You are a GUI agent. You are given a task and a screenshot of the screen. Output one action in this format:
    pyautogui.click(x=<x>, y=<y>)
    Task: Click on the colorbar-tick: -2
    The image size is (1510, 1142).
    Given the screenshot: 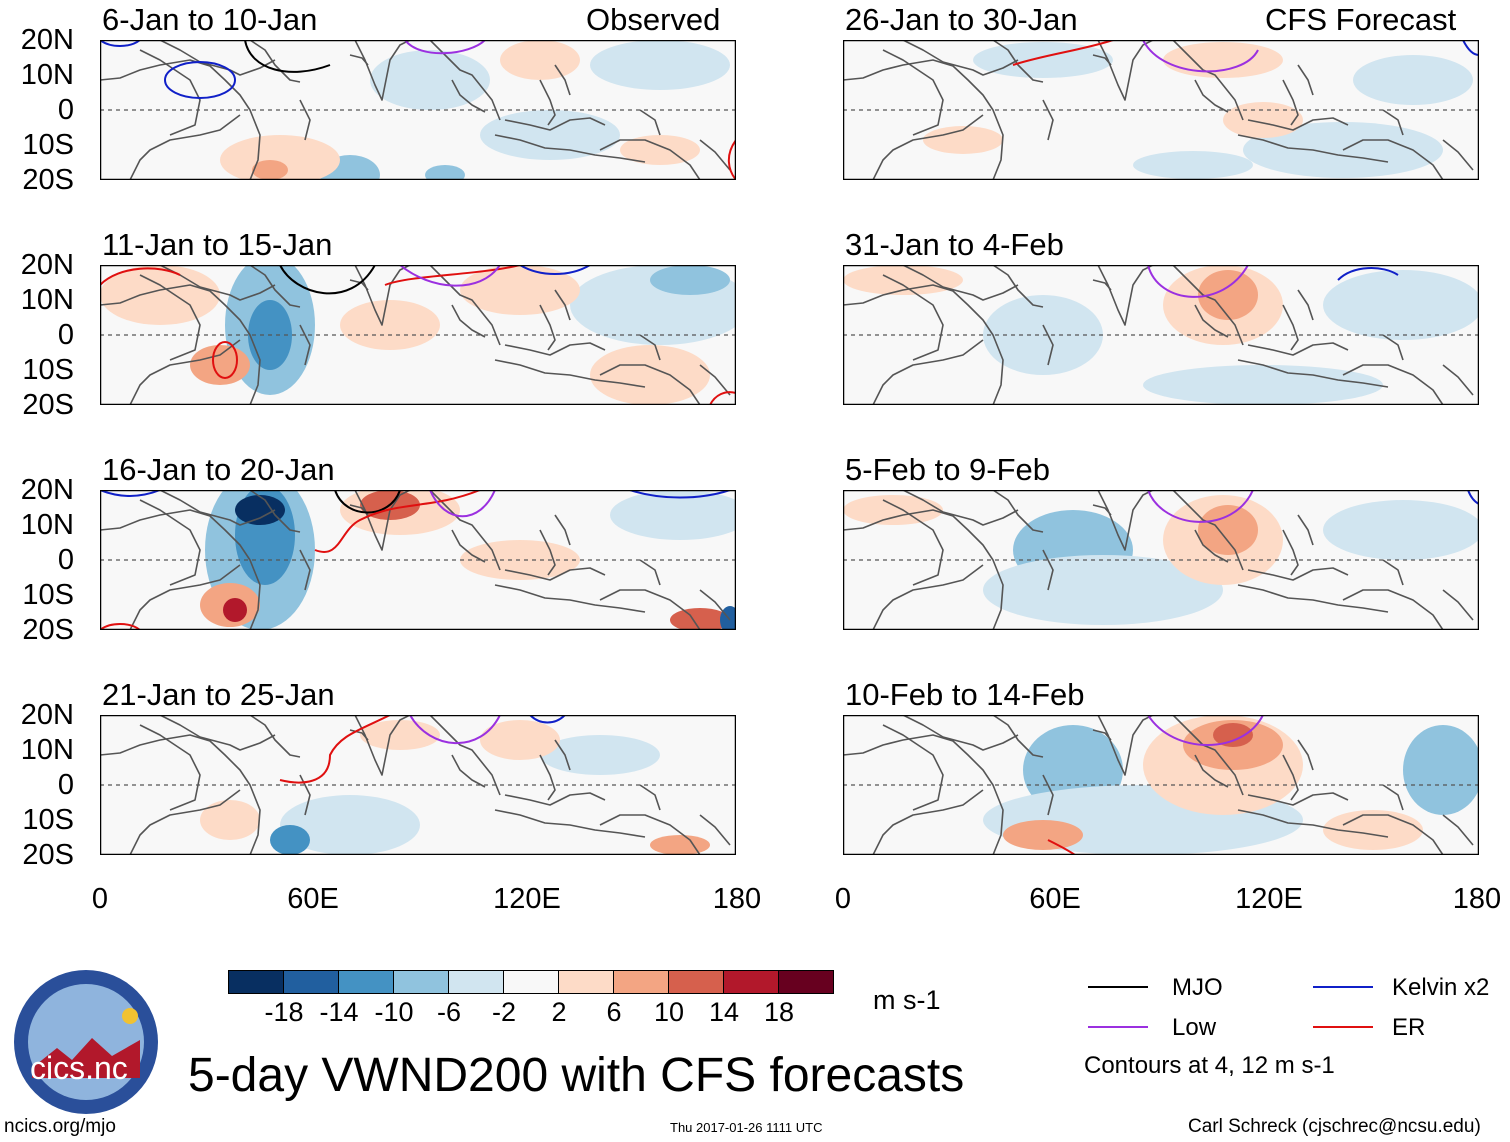 What is the action you would take?
    pyautogui.click(x=503, y=1012)
    